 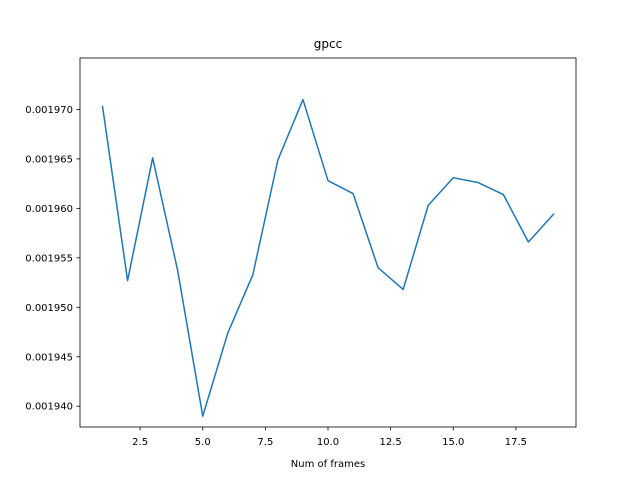 What do you see at coordinates (390, 442) in the screenshot?
I see `x-tick-label: 12.5` at bounding box center [390, 442].